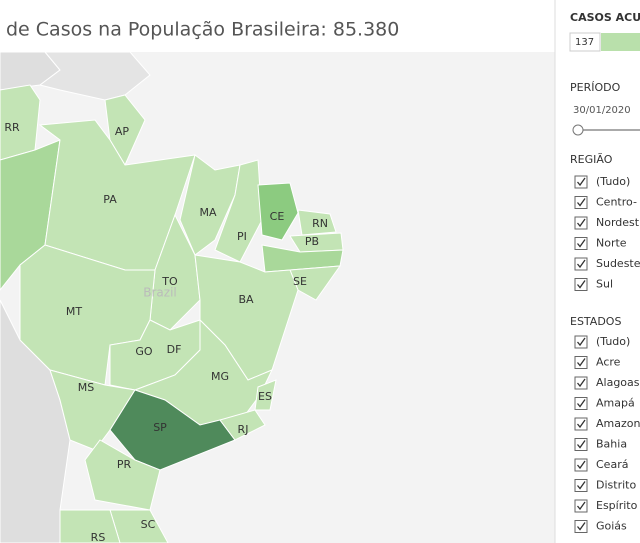 This screenshot has width=640, height=543. Describe the element at coordinates (160, 427) in the screenshot. I see `state-label: SP` at that location.